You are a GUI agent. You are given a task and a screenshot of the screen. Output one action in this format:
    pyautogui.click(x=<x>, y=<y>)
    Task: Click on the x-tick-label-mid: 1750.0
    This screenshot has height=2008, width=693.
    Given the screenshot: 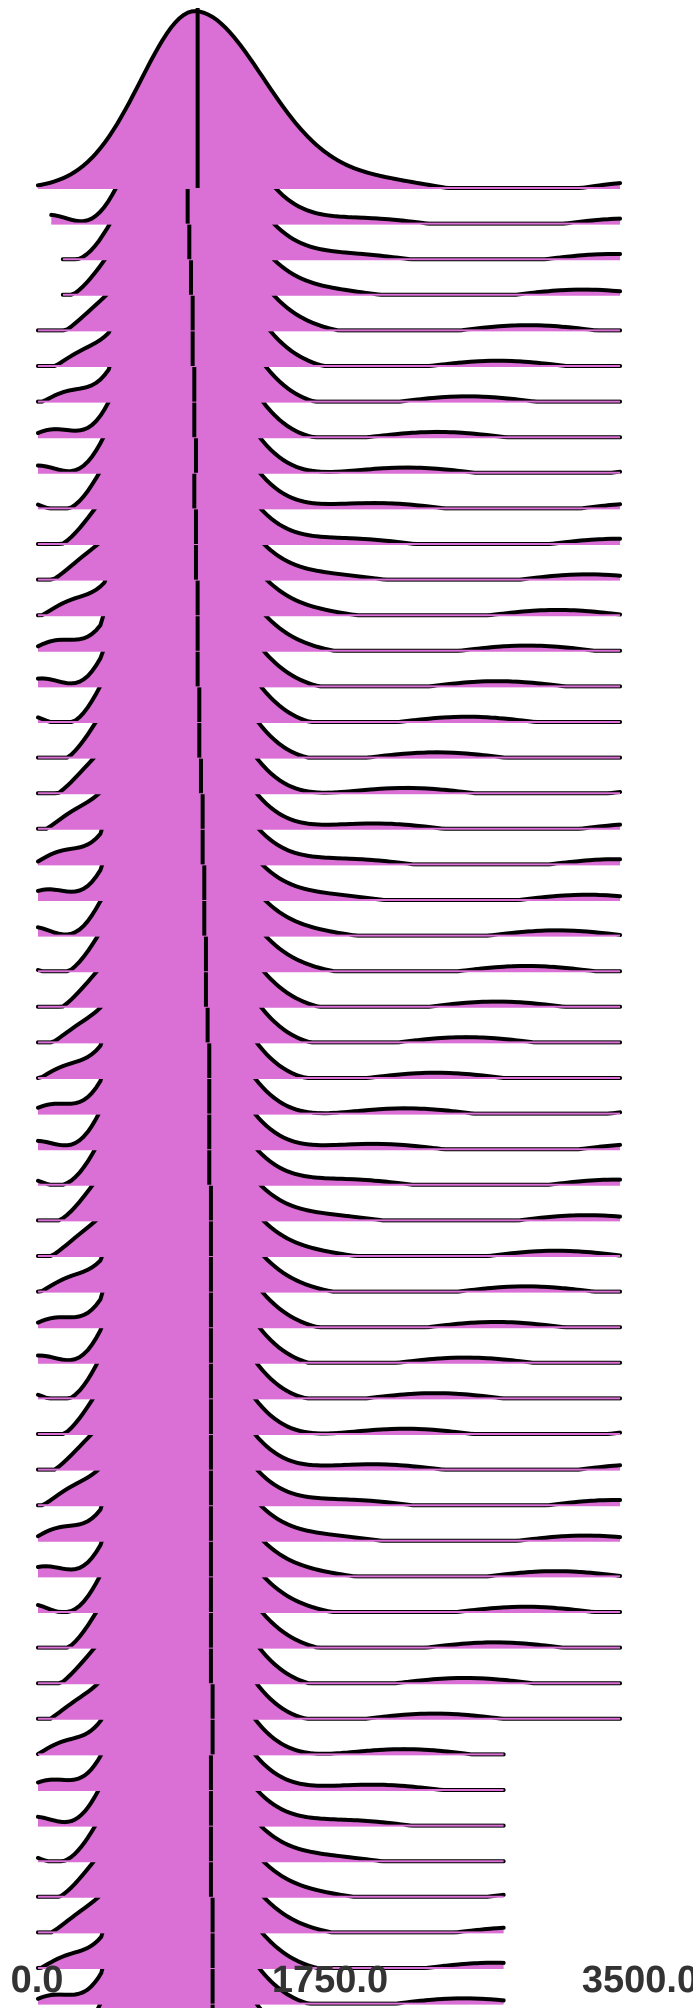 What is the action you would take?
    pyautogui.click(x=330, y=1980)
    